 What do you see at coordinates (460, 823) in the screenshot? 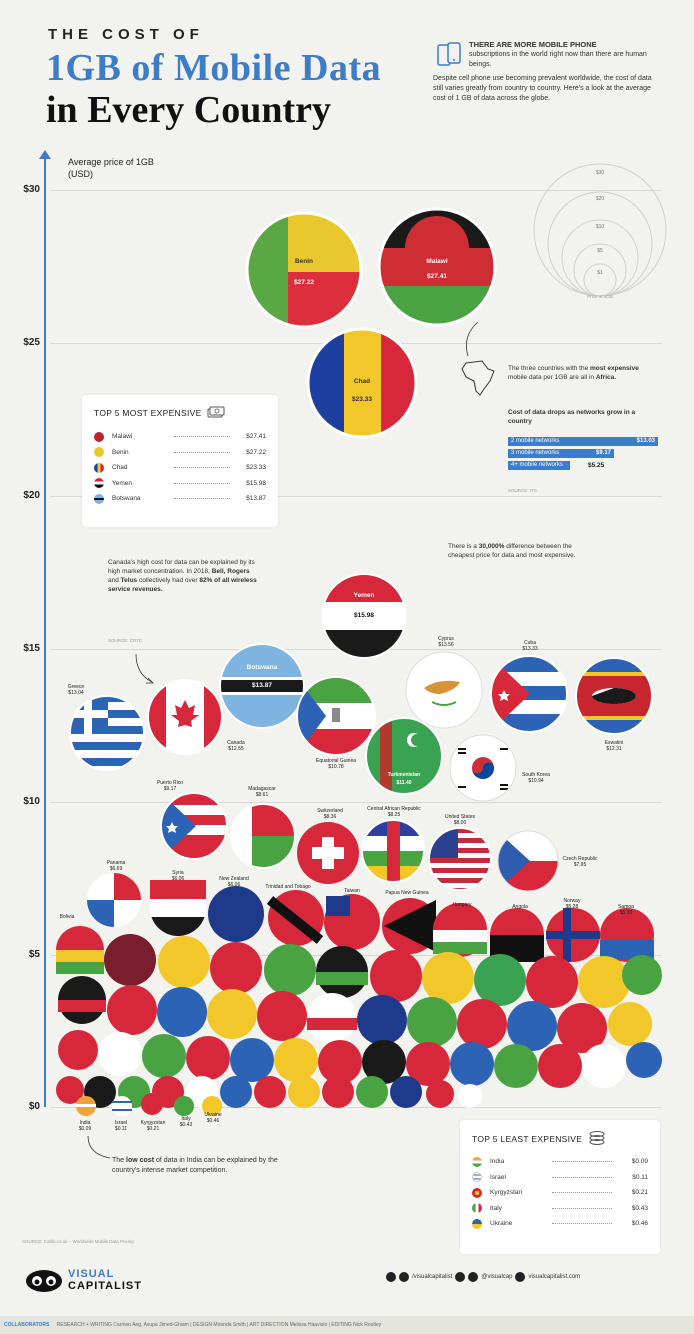
I see `country-label-price: $8.00` at bounding box center [460, 823].